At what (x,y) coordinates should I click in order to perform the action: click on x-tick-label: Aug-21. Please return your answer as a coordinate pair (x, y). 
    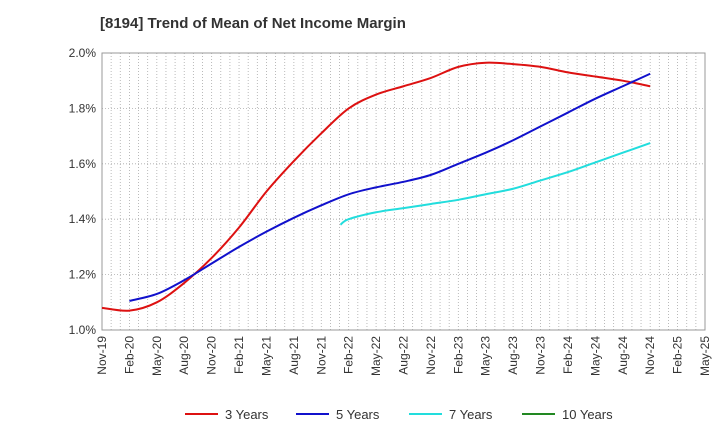
    Looking at the image, I should click on (294, 355).